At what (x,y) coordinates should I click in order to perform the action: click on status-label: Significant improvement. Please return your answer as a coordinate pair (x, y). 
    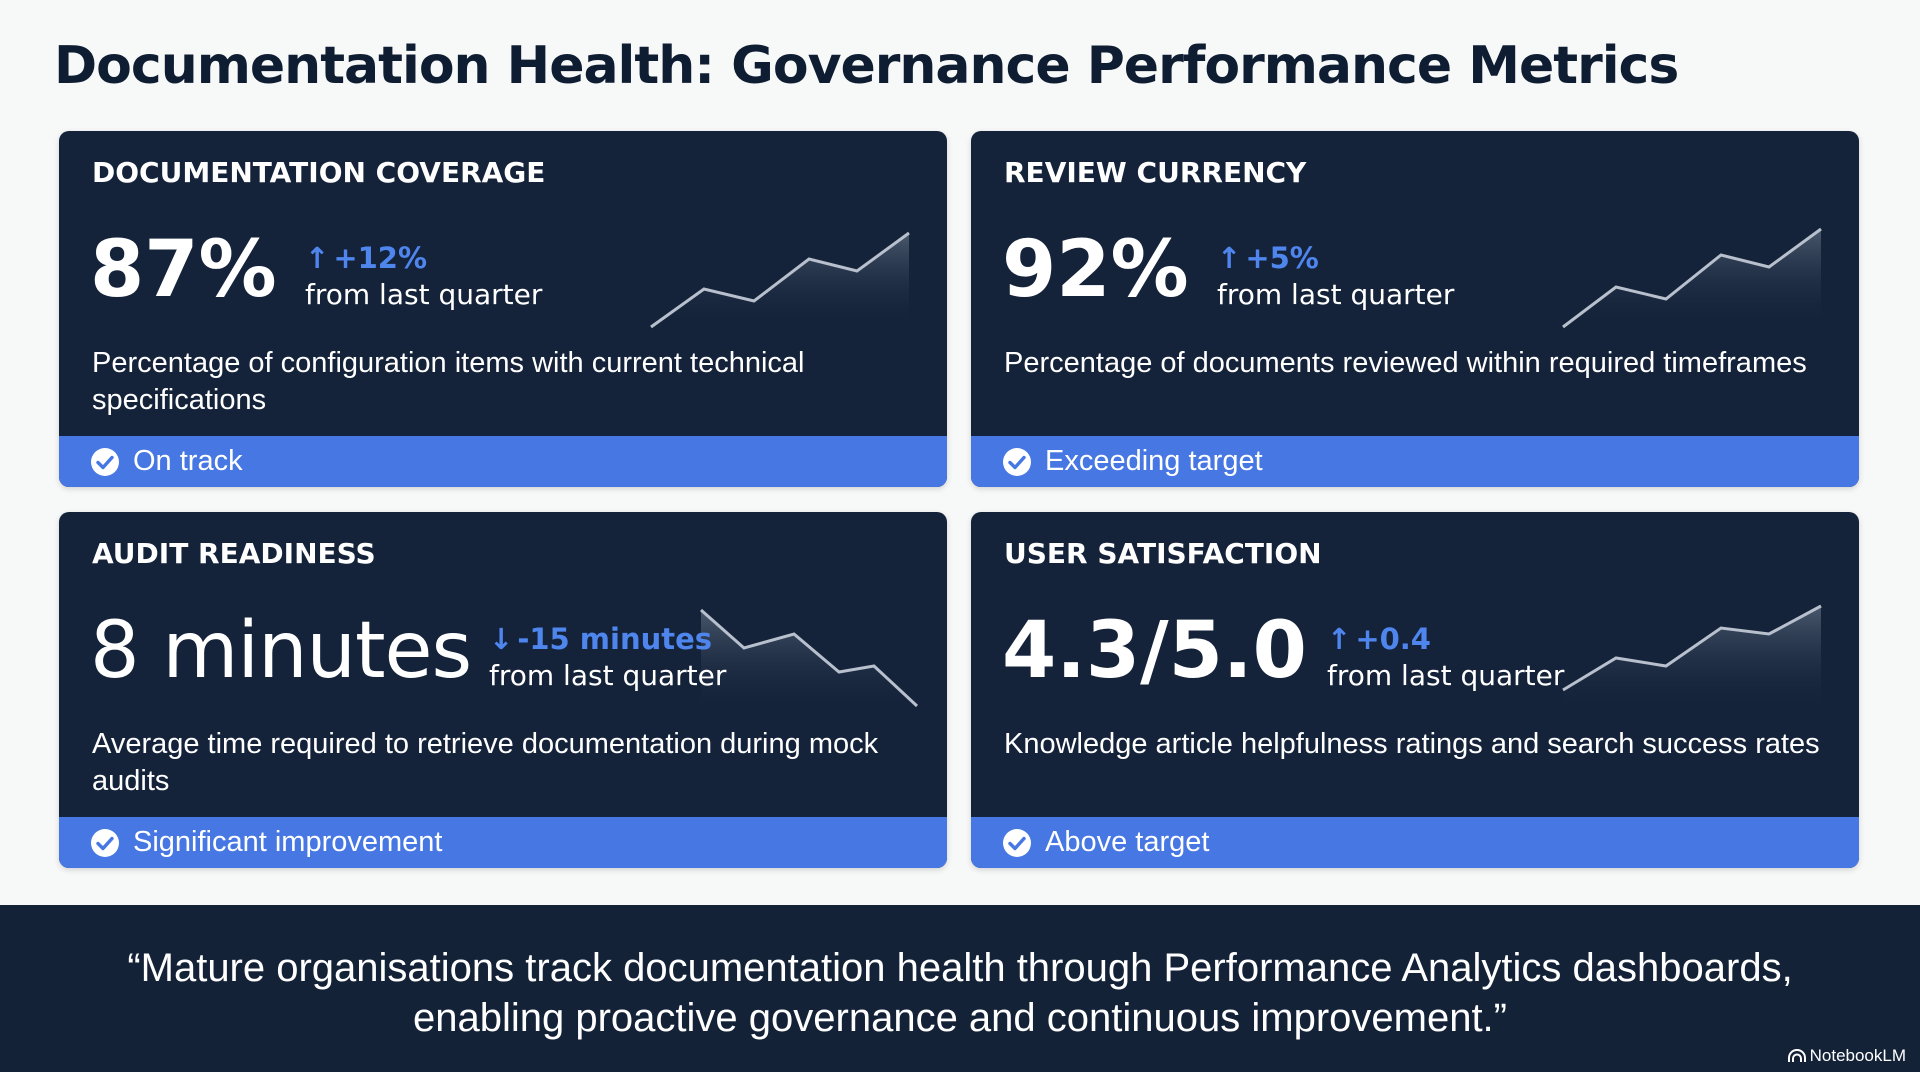
    Looking at the image, I should click on (288, 842).